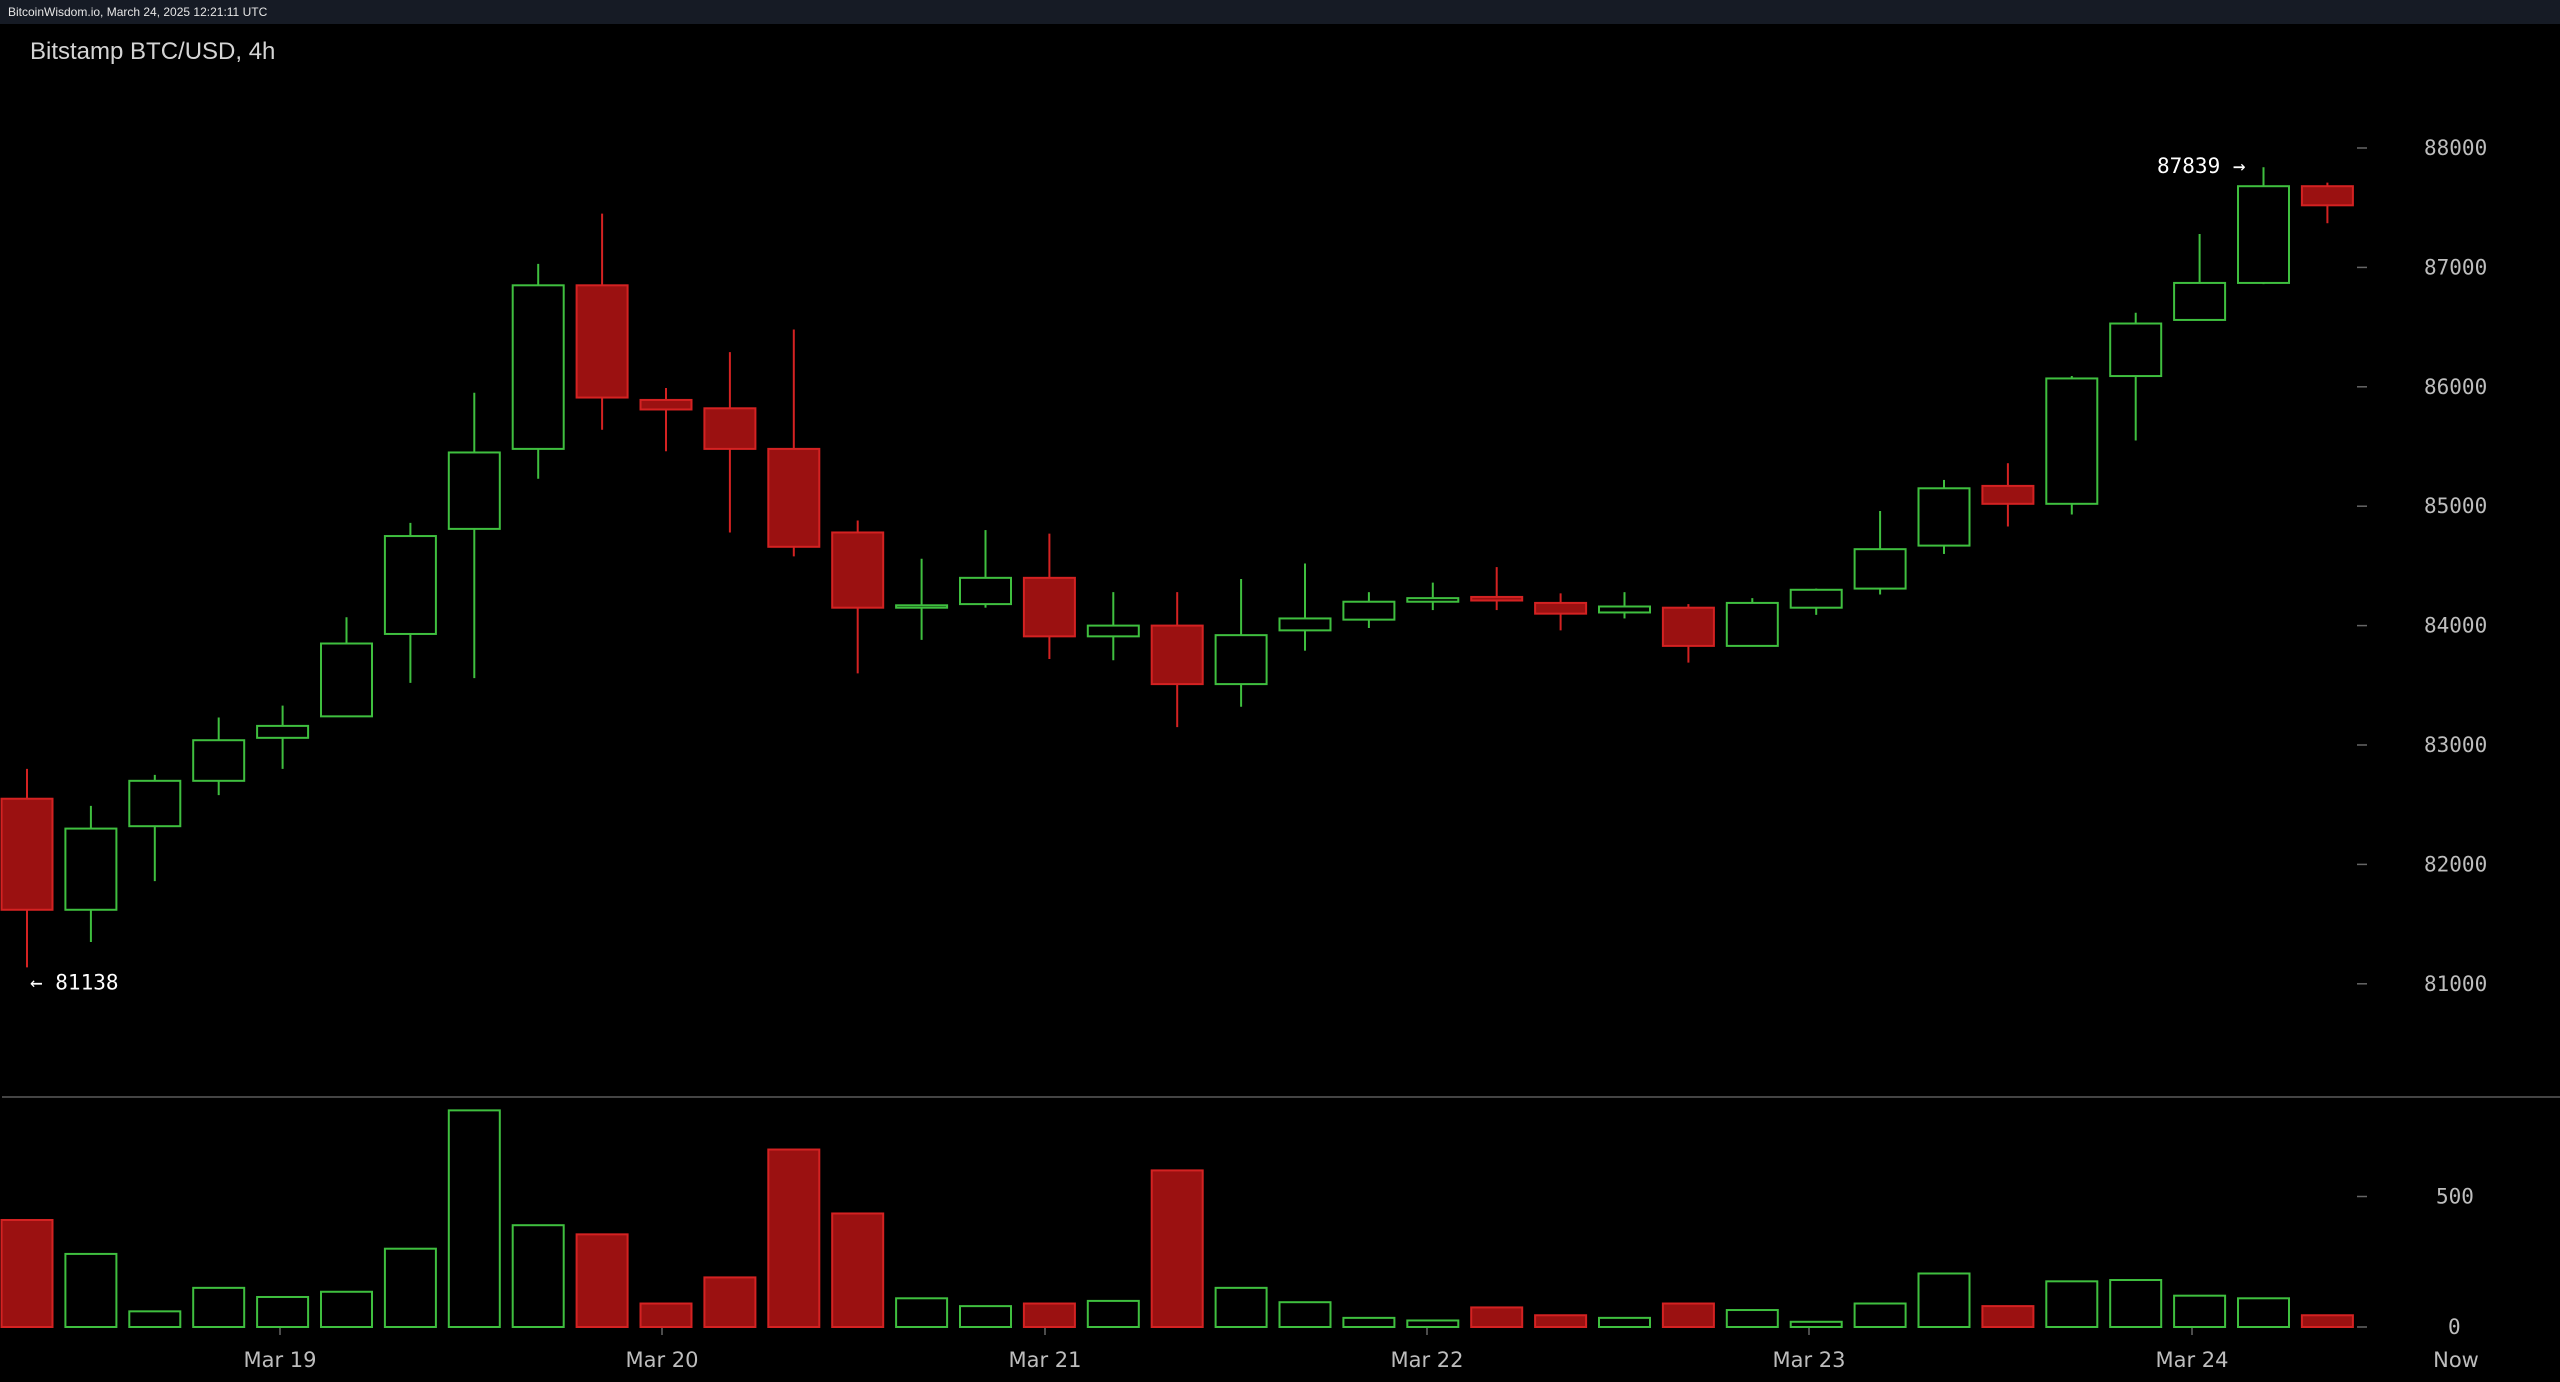  Describe the element at coordinates (1426, 1360) in the screenshot. I see `time-tick-label: Mar 22` at that location.